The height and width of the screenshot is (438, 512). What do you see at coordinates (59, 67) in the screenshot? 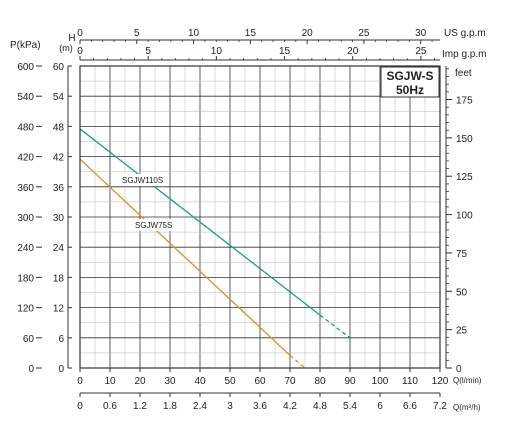
I see `tick-label-head: 60` at bounding box center [59, 67].